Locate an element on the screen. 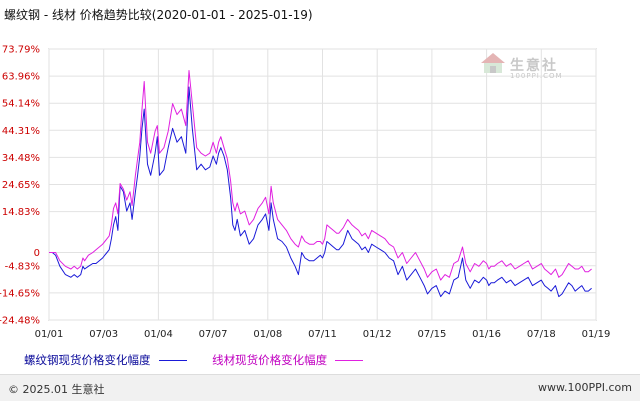  x-tick-label: 07/03 is located at coordinates (103, 334).